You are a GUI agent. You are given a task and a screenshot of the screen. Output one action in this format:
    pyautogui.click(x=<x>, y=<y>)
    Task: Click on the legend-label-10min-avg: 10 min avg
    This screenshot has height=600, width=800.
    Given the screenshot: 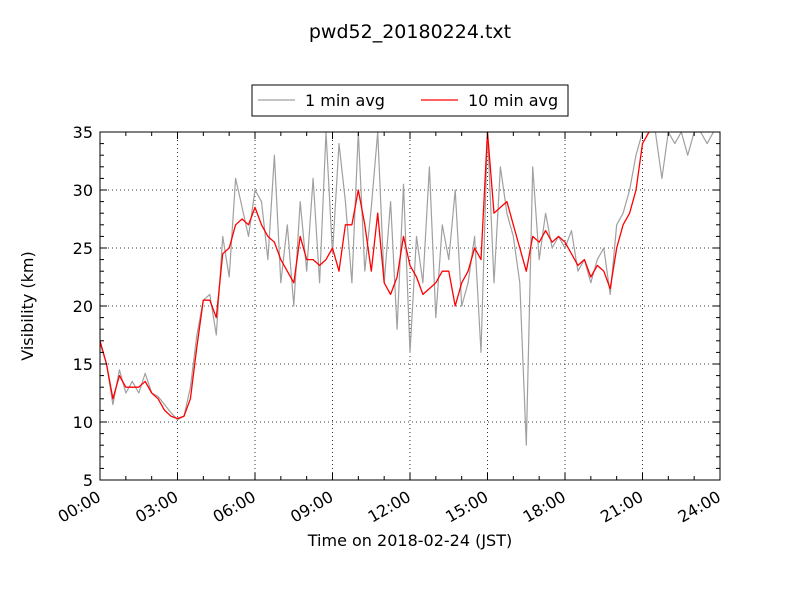 What is the action you would take?
    pyautogui.click(x=513, y=100)
    